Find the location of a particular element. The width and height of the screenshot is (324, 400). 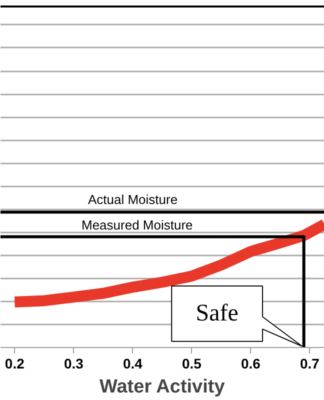

x-tick-label: 0.2 is located at coordinates (14, 364).